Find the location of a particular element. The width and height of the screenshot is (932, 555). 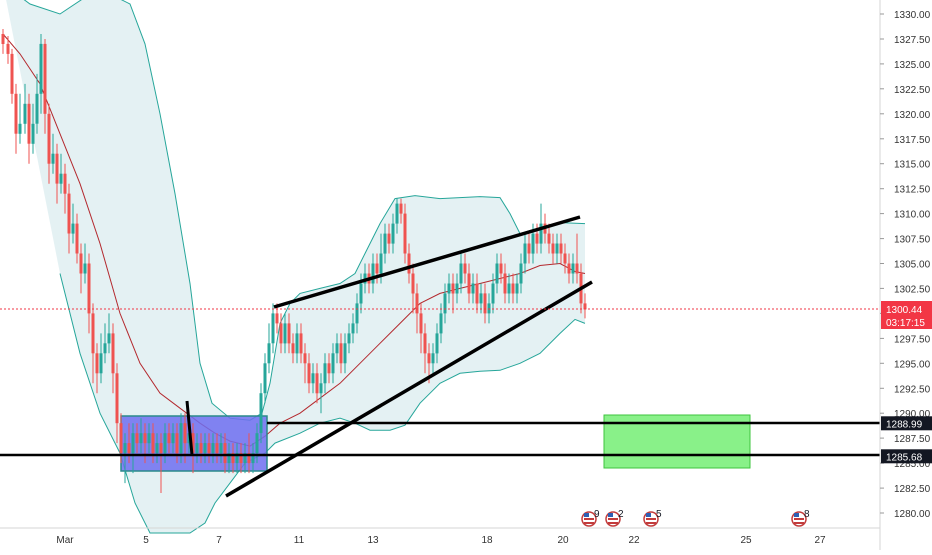

price-tick-label: 1305.00 is located at coordinates (912, 265).